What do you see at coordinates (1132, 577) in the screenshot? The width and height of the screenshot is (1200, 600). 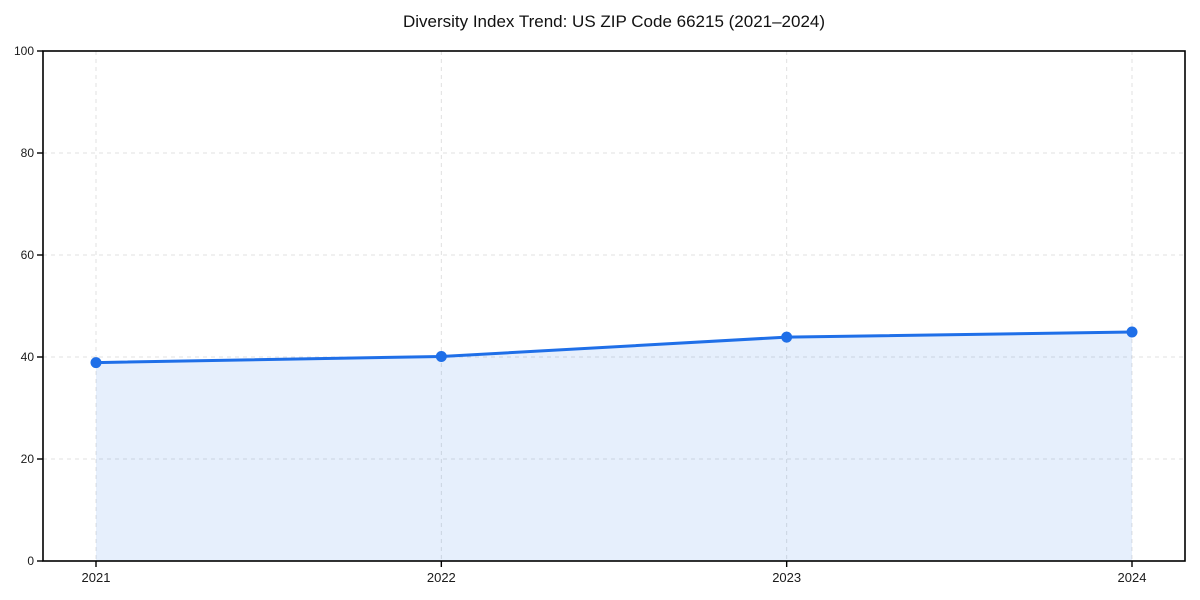 I see `x-tick-label: 2024` at bounding box center [1132, 577].